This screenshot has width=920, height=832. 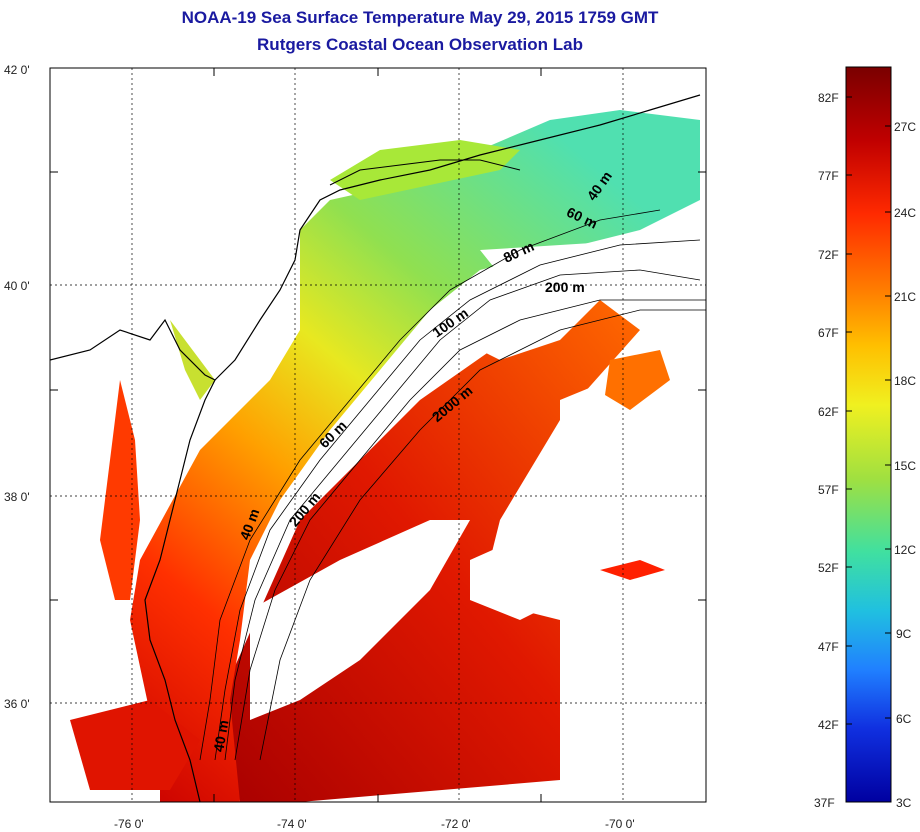 I want to click on colorbar-label-f: 82F, so click(x=828, y=98).